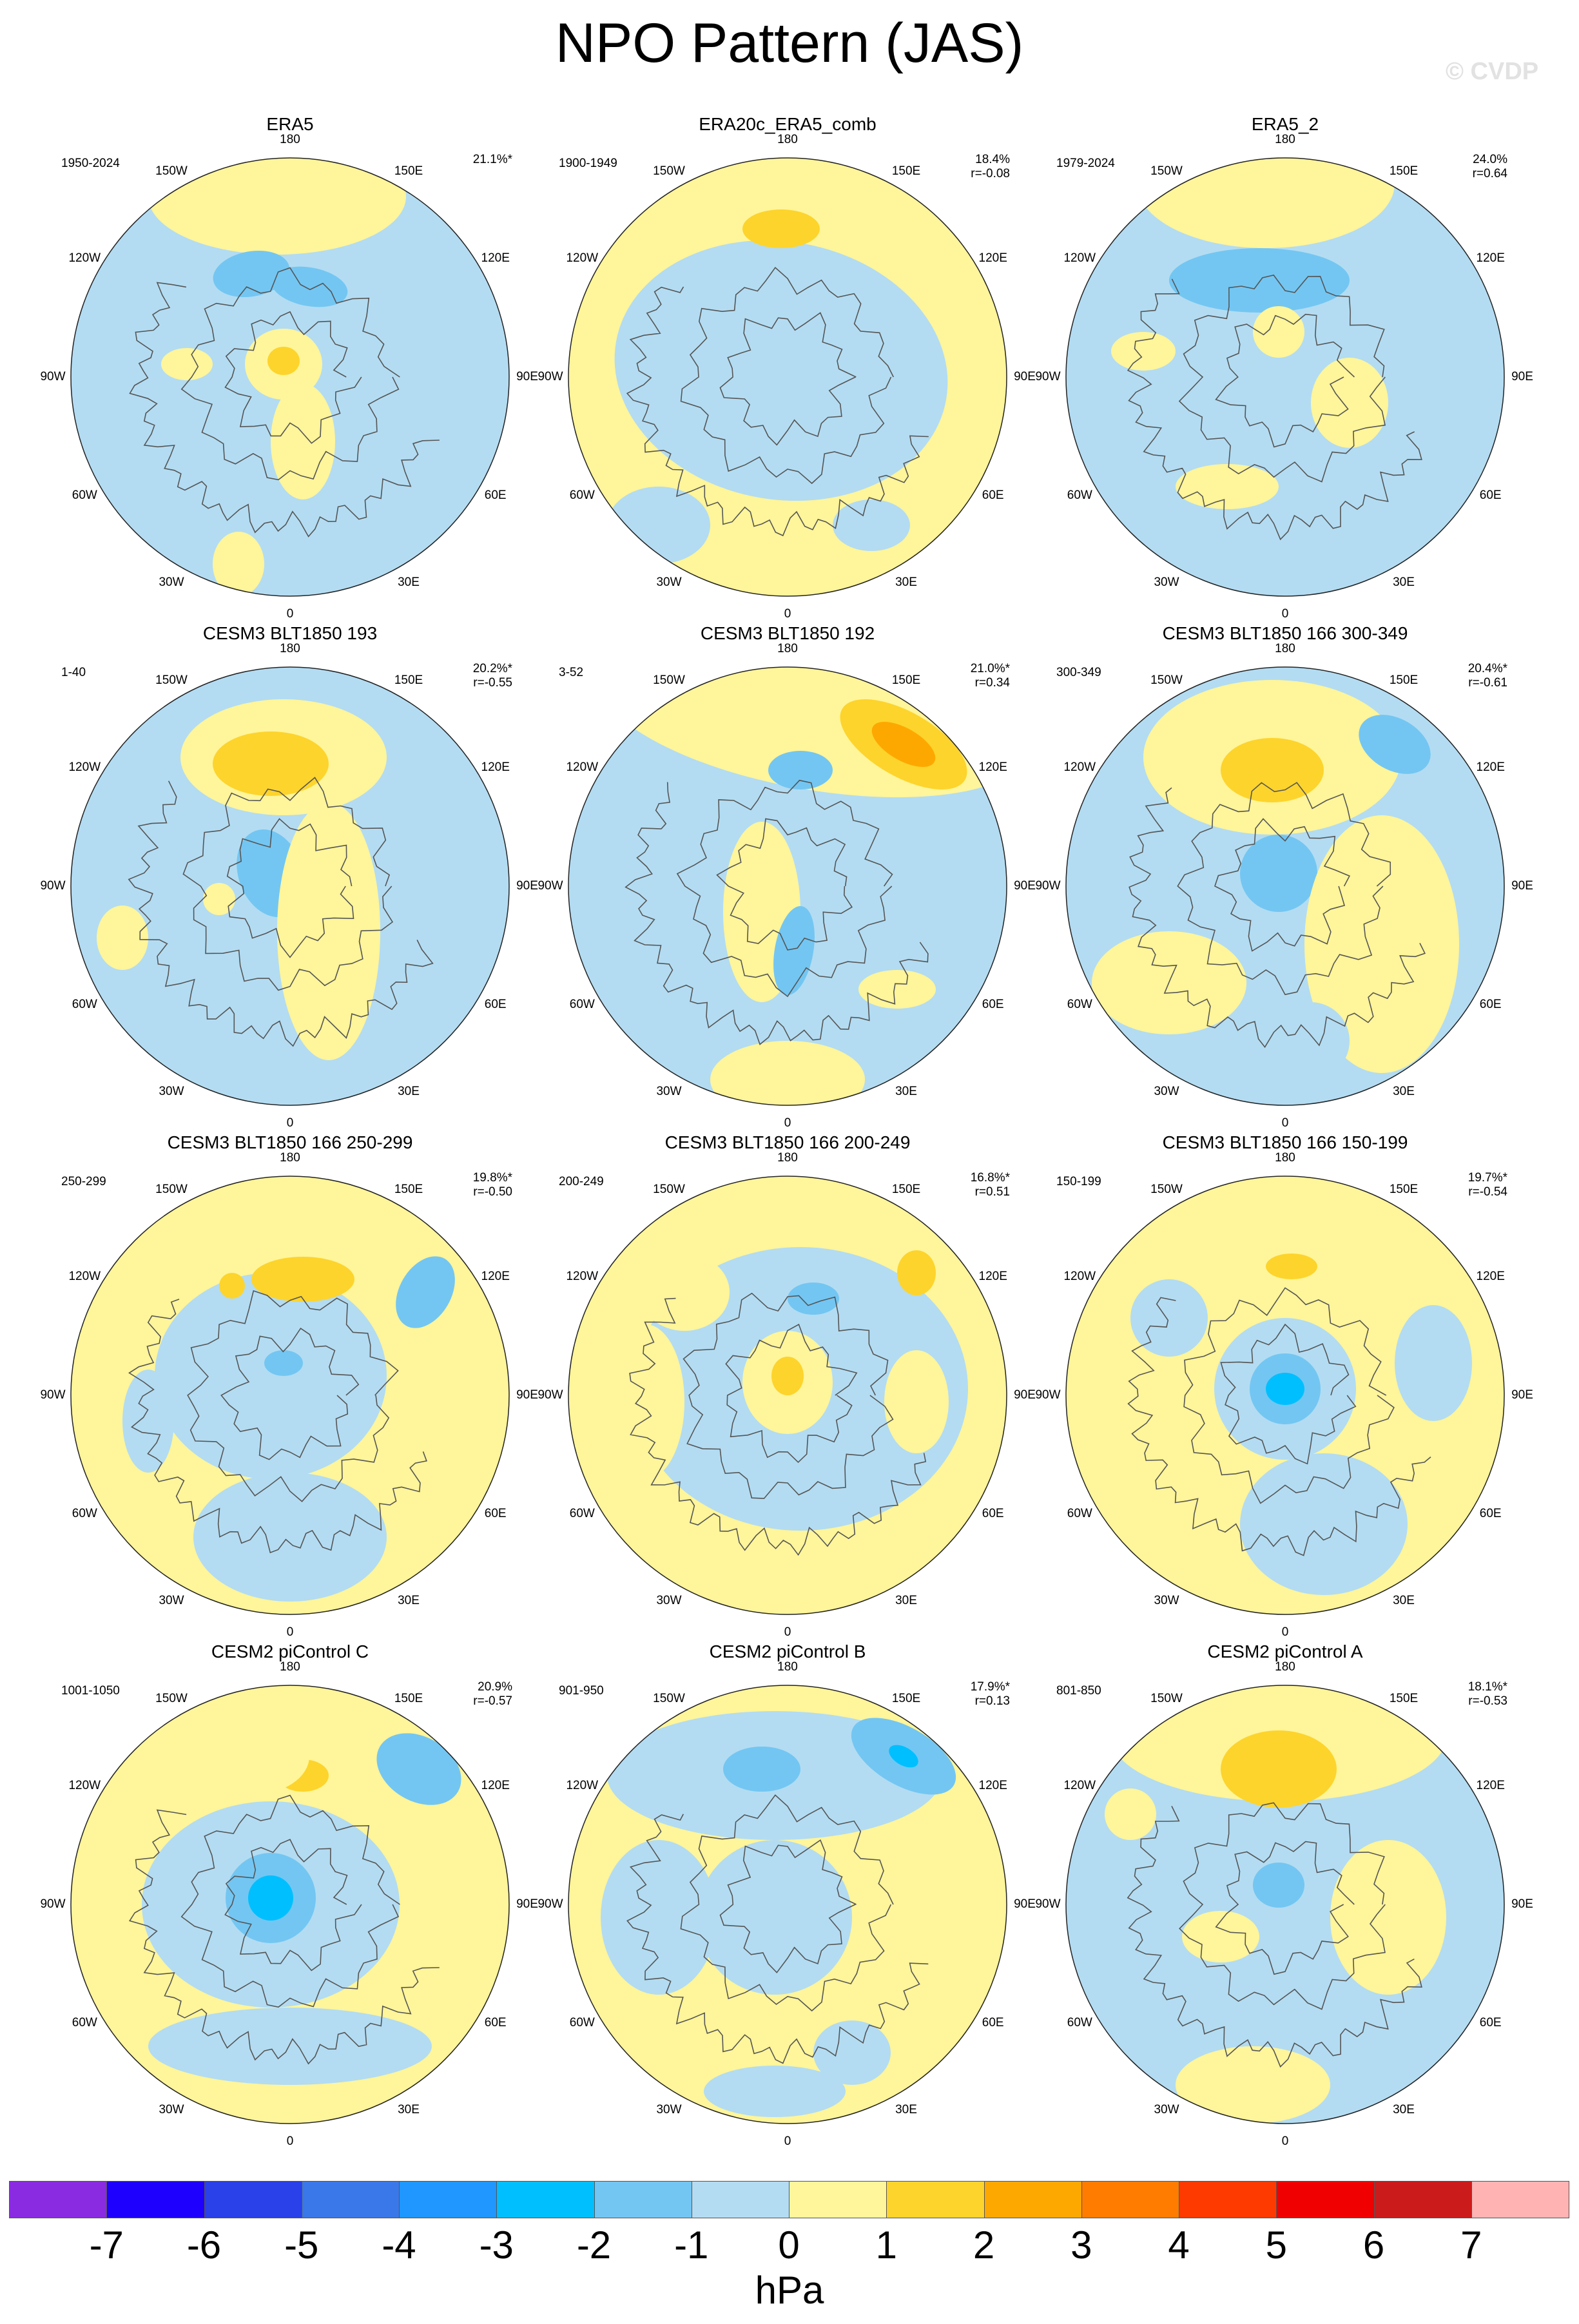 The height and width of the screenshot is (2324, 1579). I want to click on panel-period: 150-199, so click(1078, 1181).